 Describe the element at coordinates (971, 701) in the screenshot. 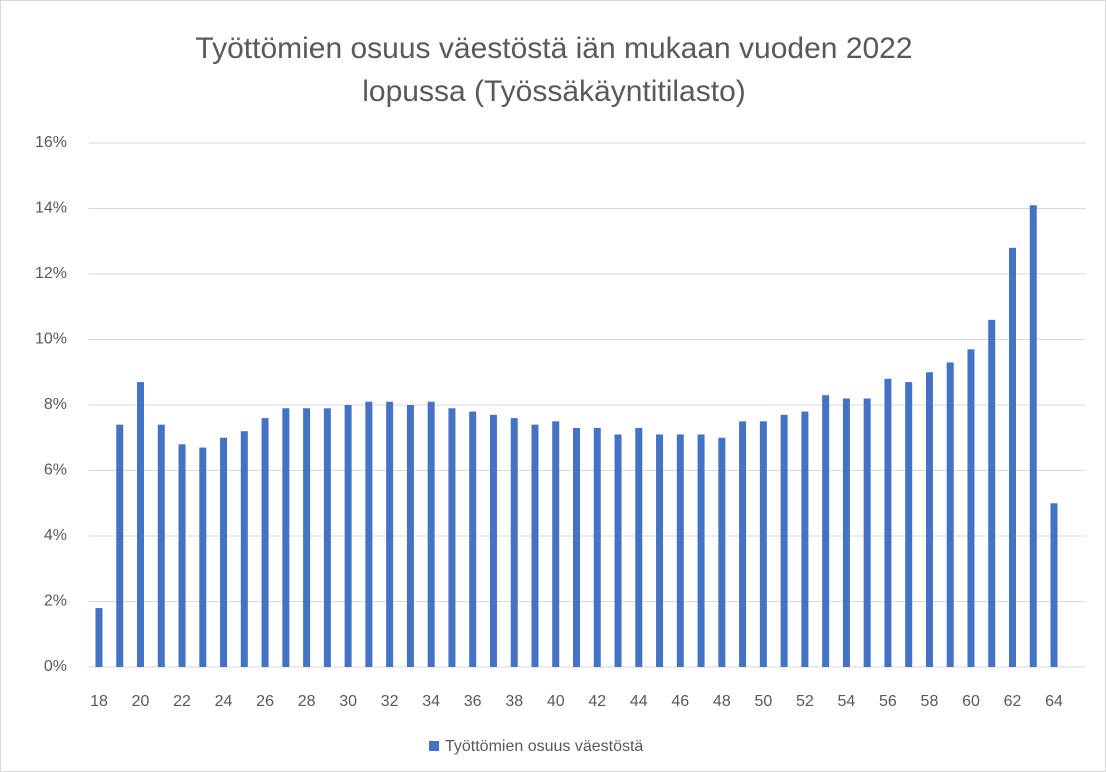

I see `x-tick-label: 60` at that location.